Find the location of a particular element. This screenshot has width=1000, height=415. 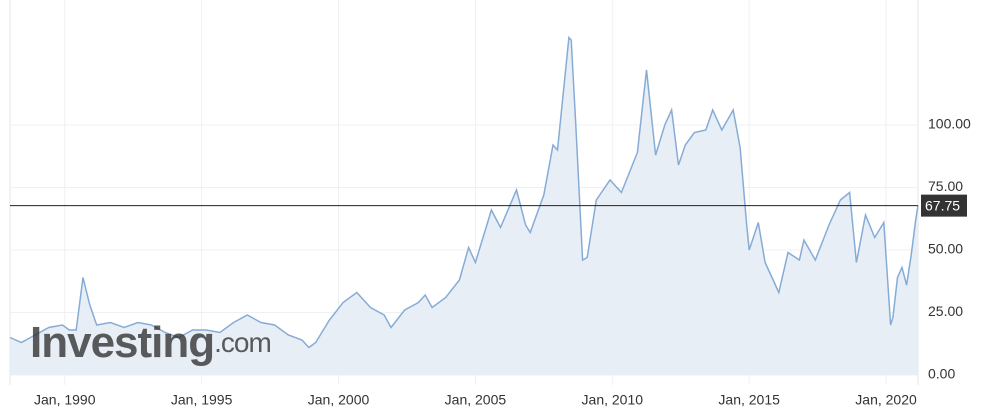

y-tick-label: 0.00 is located at coordinates (941, 374).